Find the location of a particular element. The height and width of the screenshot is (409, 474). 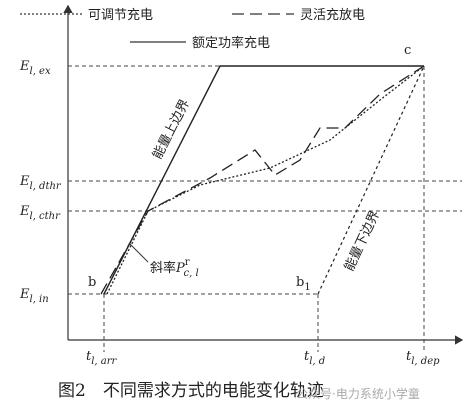

watermark: 公众号·电力系统小学童 is located at coordinates (358, 393).